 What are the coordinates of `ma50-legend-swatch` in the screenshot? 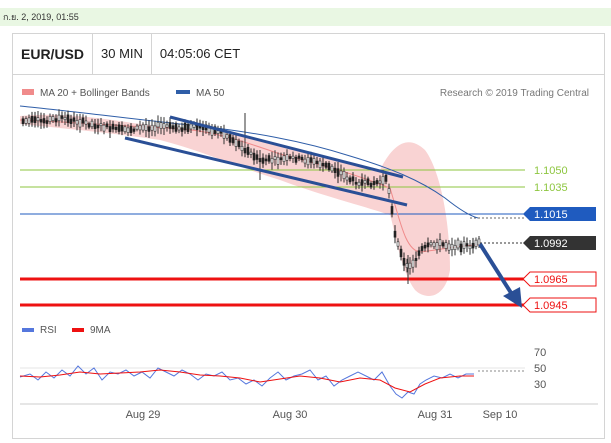 It's located at (183, 92).